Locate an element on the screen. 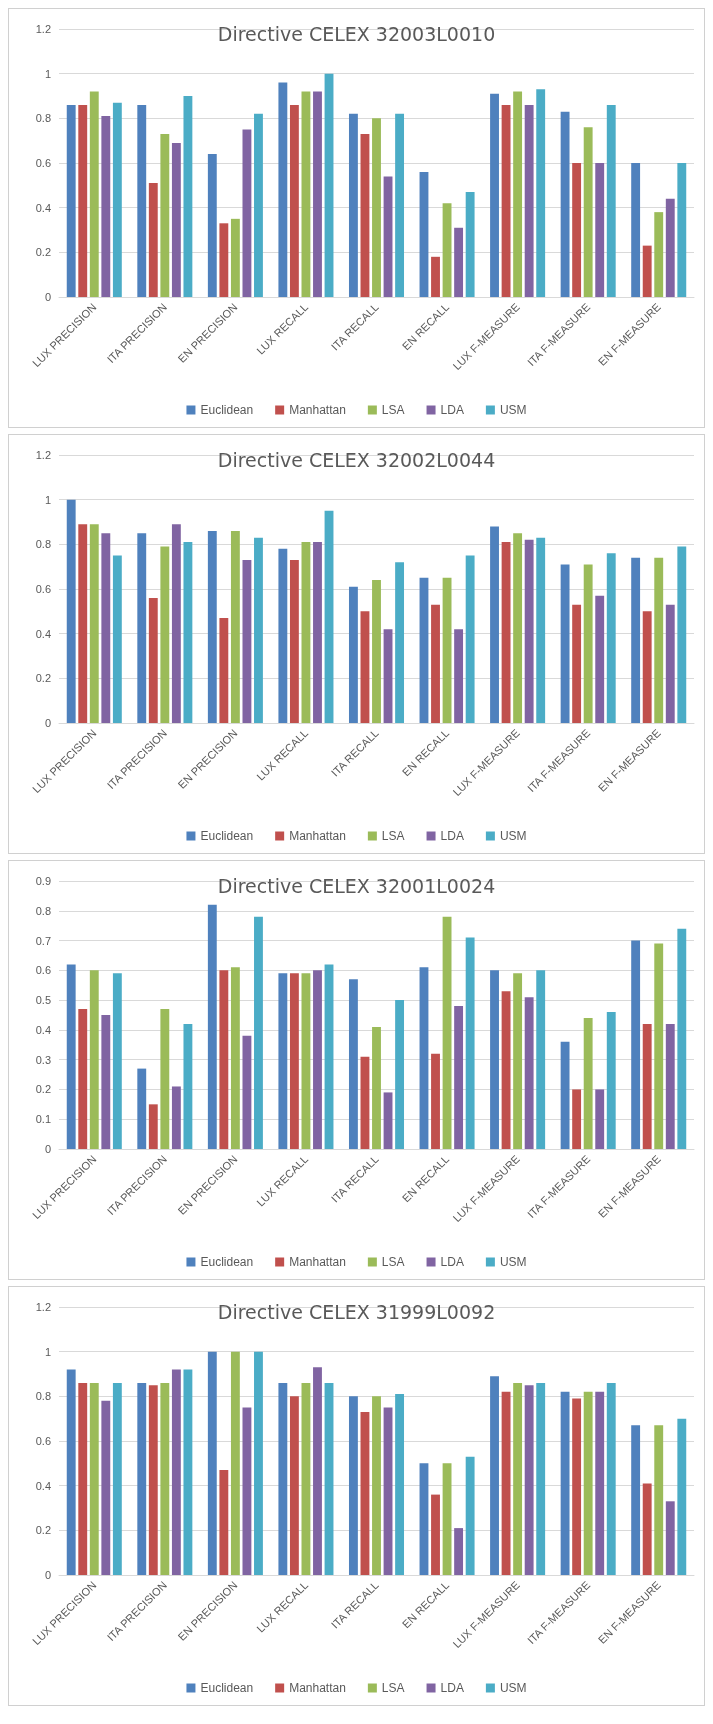  y-tick-label: 0.2 is located at coordinates (43, 1089).